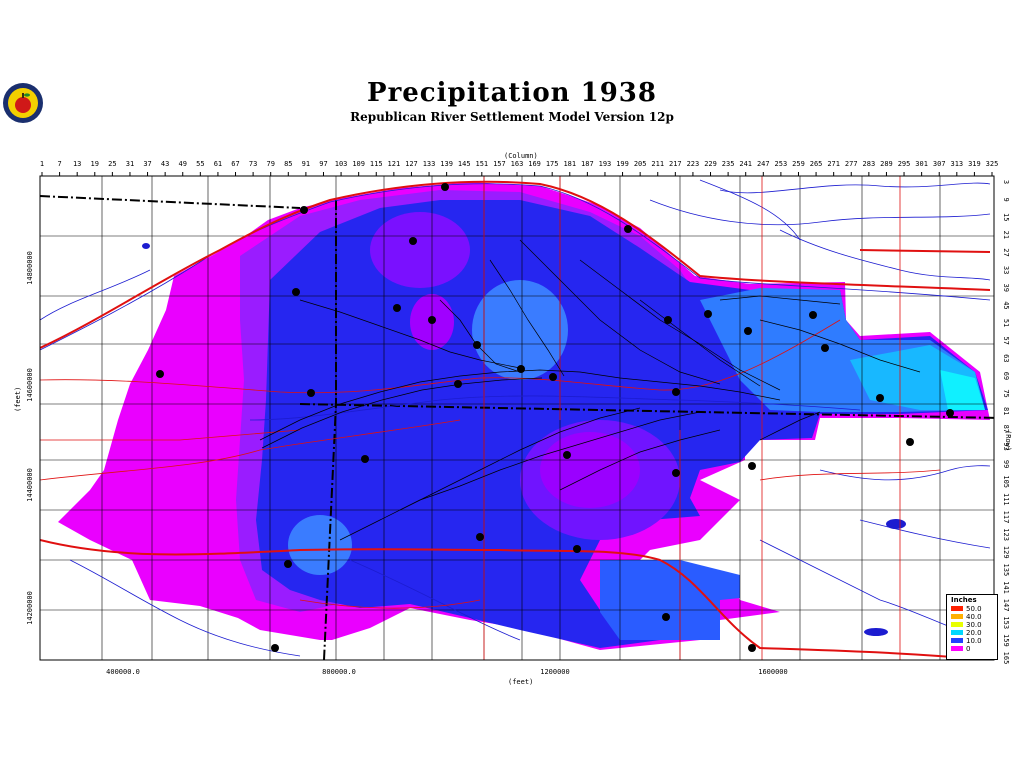  What do you see at coordinates (420, 250) in the screenshot?
I see `precip-low-cell-north` at bounding box center [420, 250].